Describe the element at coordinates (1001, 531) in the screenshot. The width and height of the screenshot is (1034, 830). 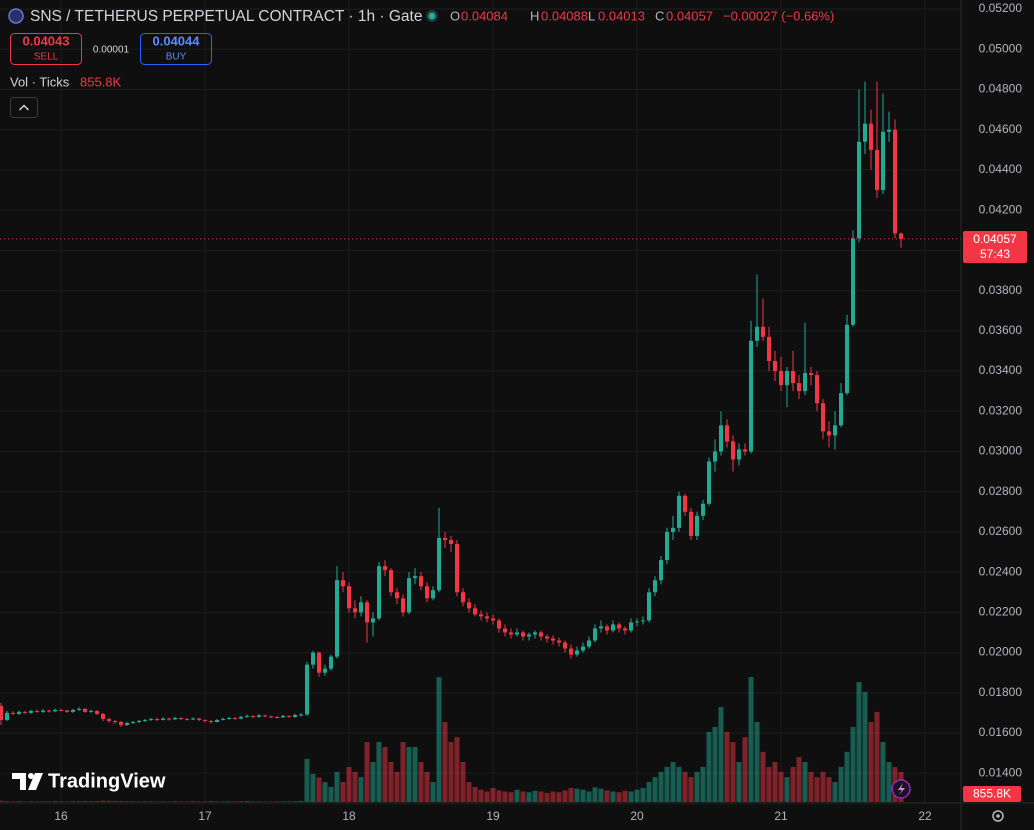
I see `y-tick-label: 0.02600` at that location.